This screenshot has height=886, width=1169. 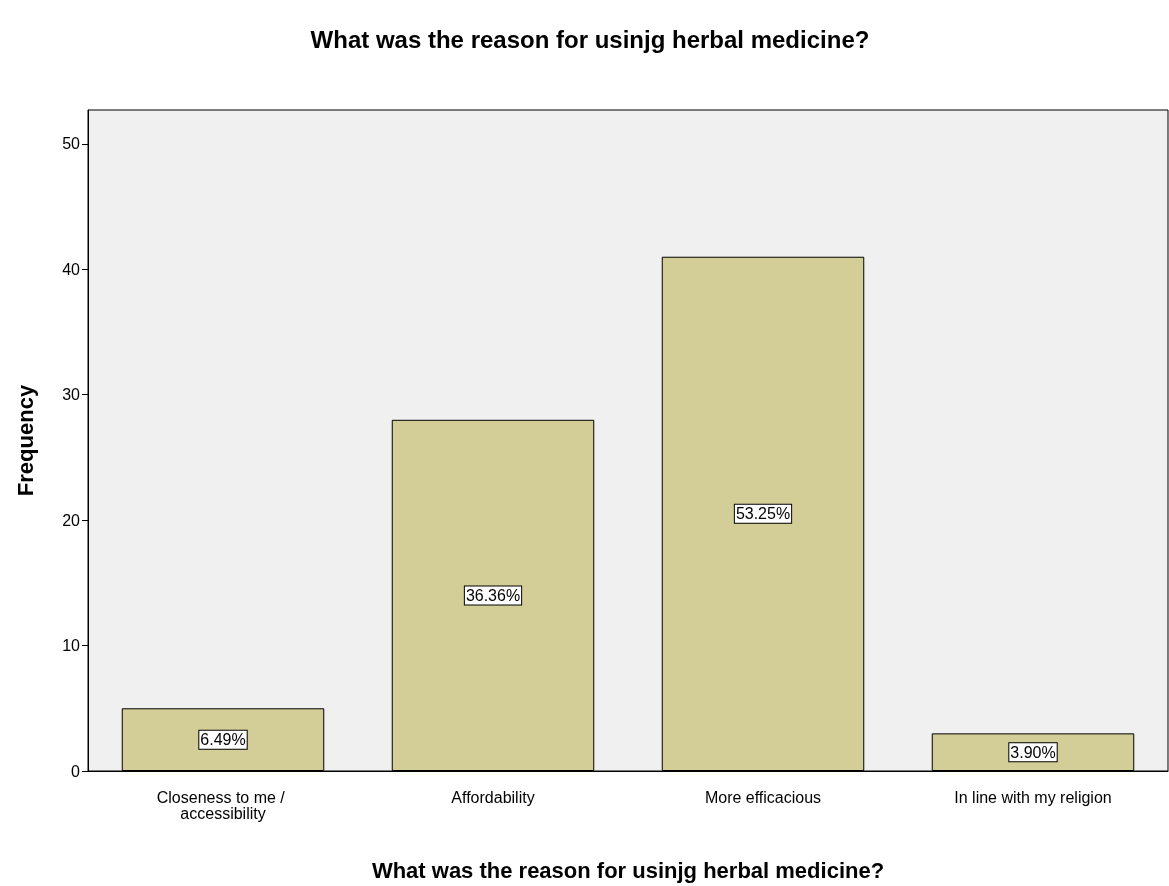 I want to click on x-tick-label: More efficacious, so click(x=763, y=797).